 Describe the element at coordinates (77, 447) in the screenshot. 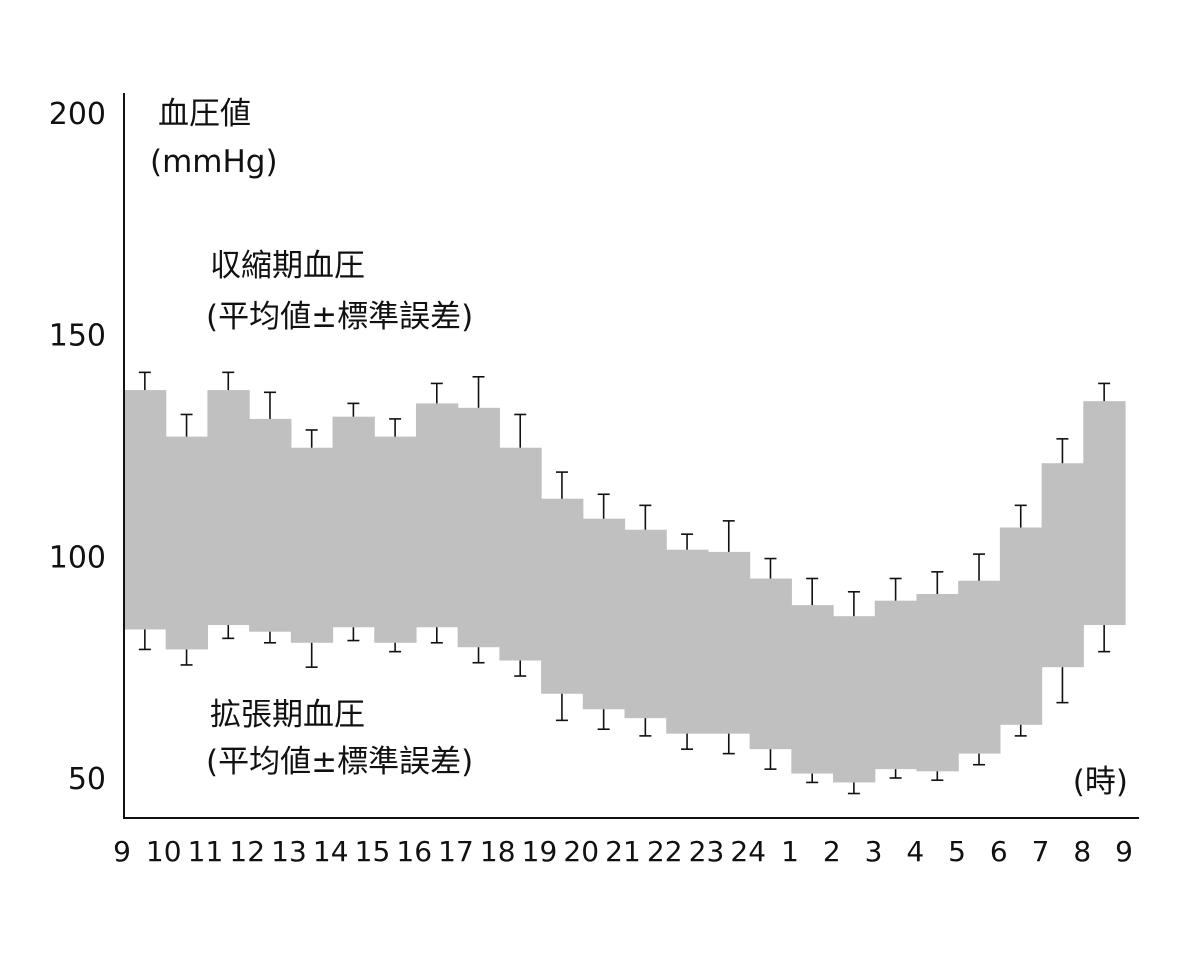

I see `y-tick-labels: 200 150 100 50` at that location.